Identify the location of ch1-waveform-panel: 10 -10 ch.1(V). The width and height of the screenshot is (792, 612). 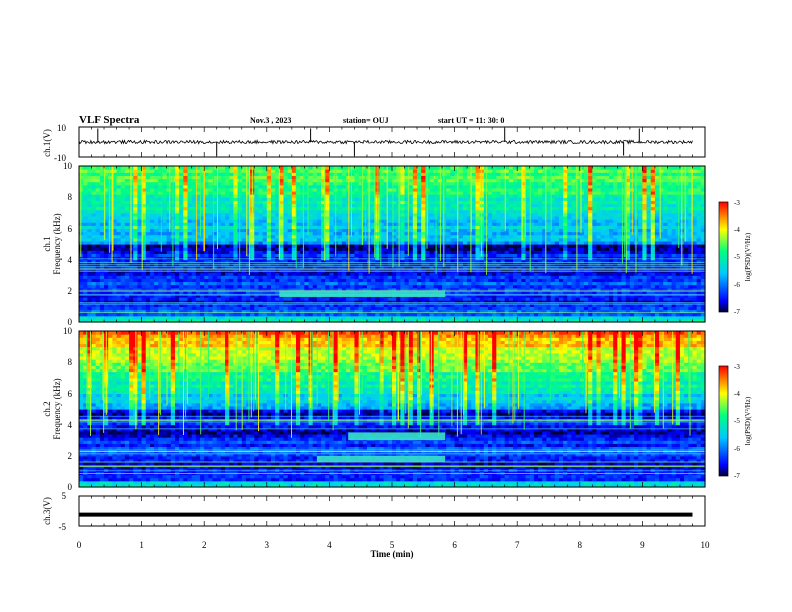
(373, 143).